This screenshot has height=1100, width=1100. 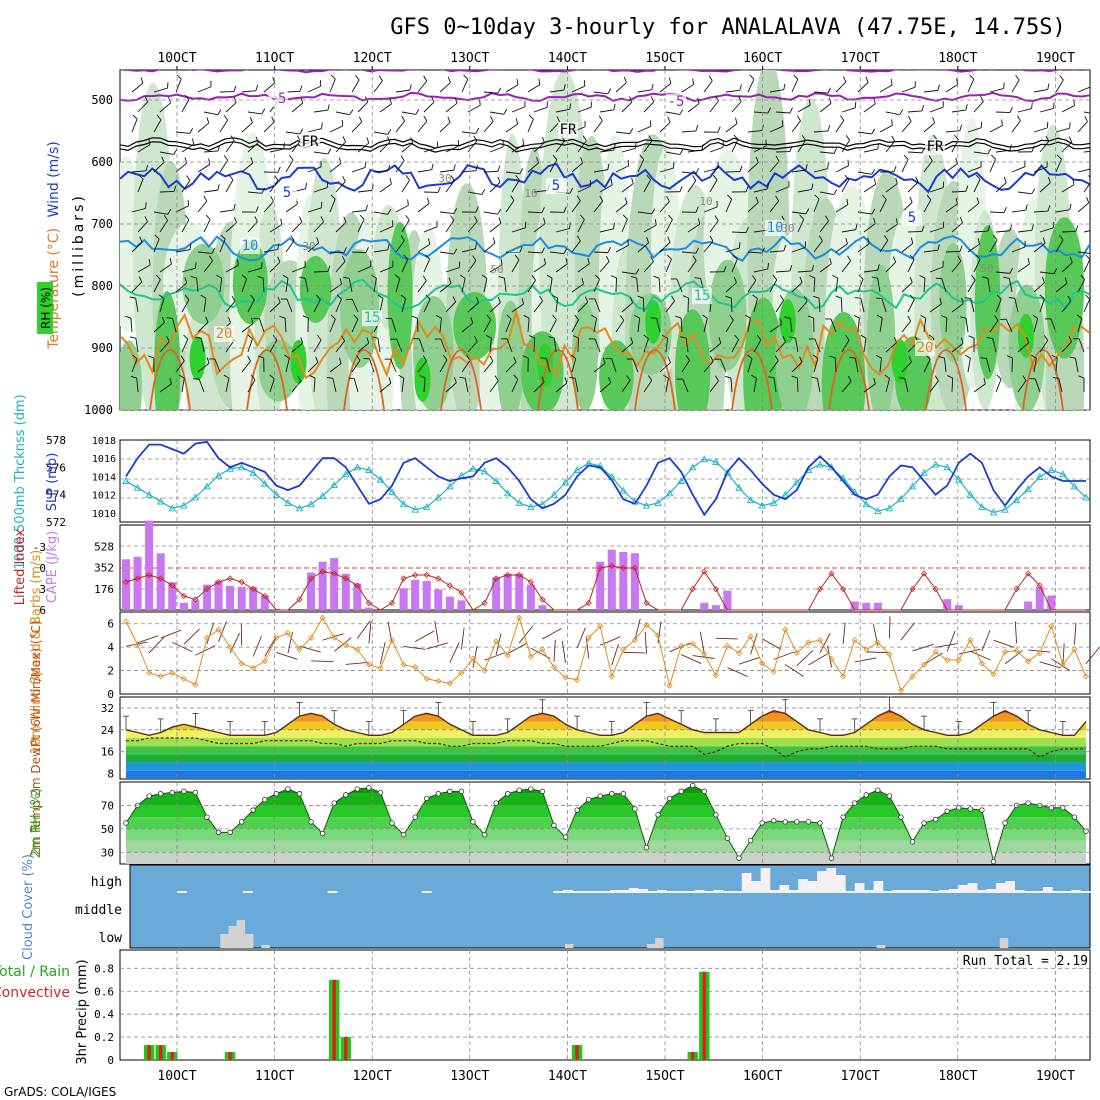 What do you see at coordinates (469, 1076) in the screenshot?
I see `bottom-date-label: 13OCT` at bounding box center [469, 1076].